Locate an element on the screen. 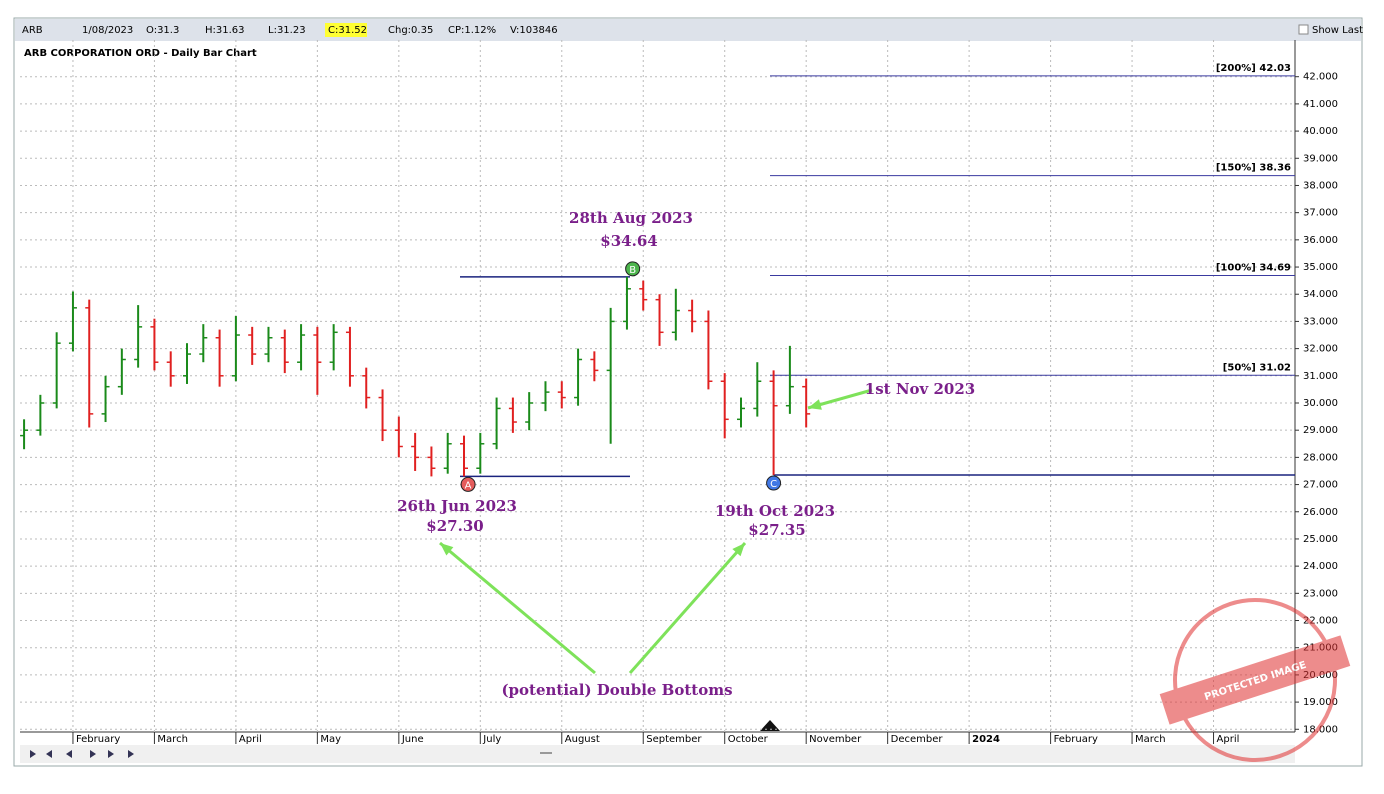  y-tick-label: 39.000 is located at coordinates (1320, 158).